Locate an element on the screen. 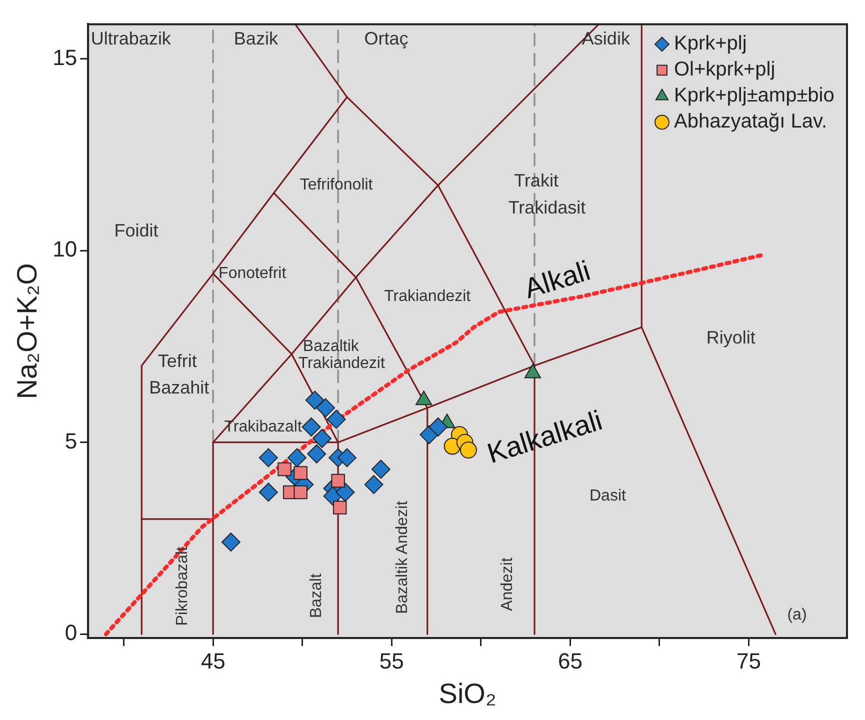 The width and height of the screenshot is (865, 720). annotation: Bazalt is located at coordinates (317, 595).